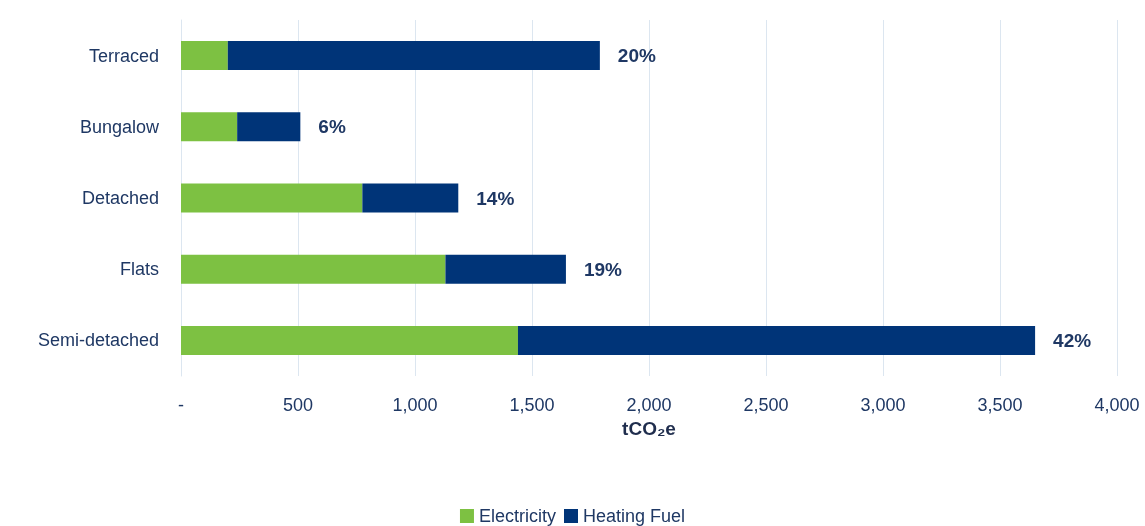 The image size is (1145, 526). What do you see at coordinates (649, 405) in the screenshot?
I see `x-tick-label: 2,000` at bounding box center [649, 405].